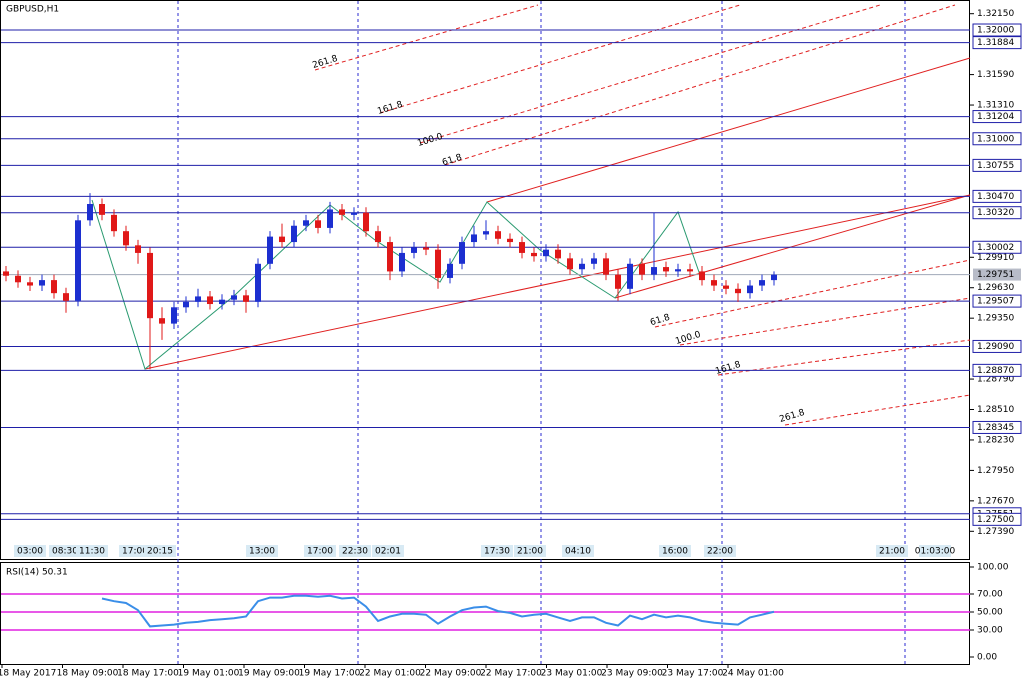  What do you see at coordinates (32, 10) in the screenshot?
I see `chart-title: GBPUSD,H1` at bounding box center [32, 10].